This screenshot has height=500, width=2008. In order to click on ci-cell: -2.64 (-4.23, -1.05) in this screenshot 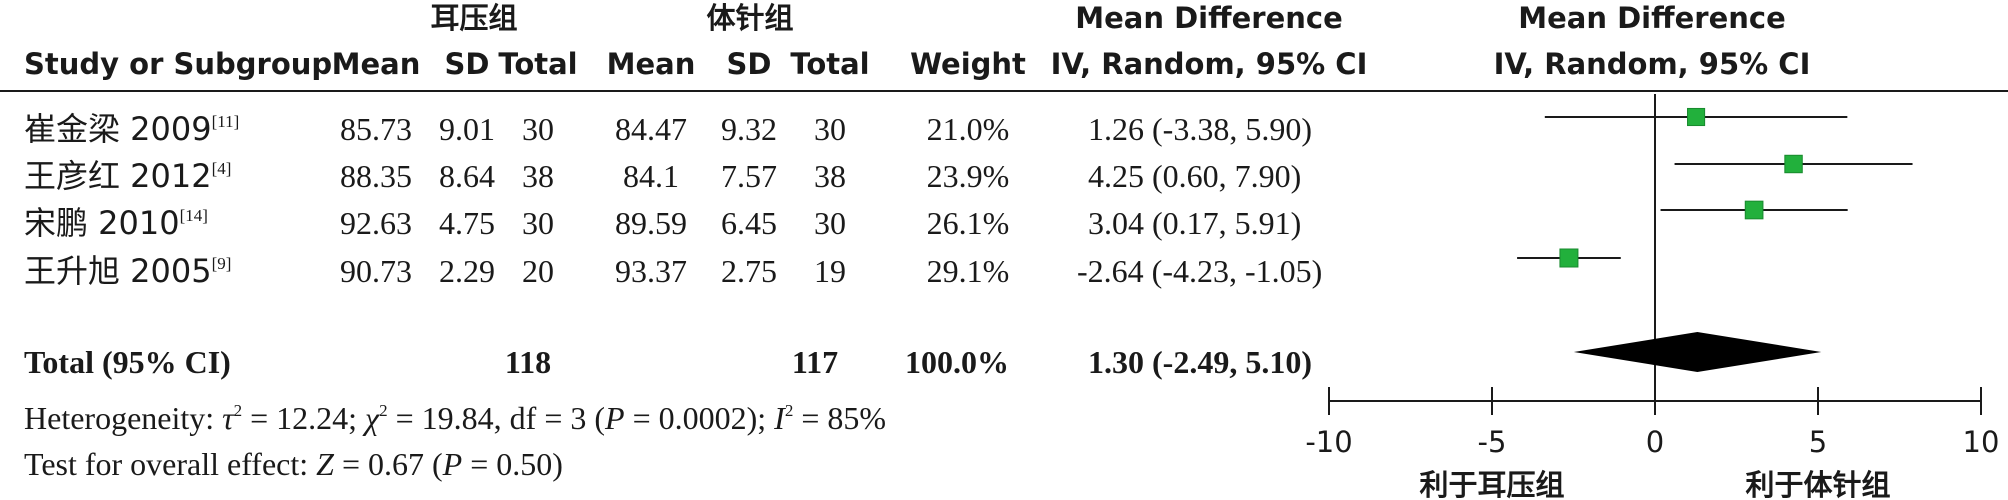, I will do `click(1200, 271)`.